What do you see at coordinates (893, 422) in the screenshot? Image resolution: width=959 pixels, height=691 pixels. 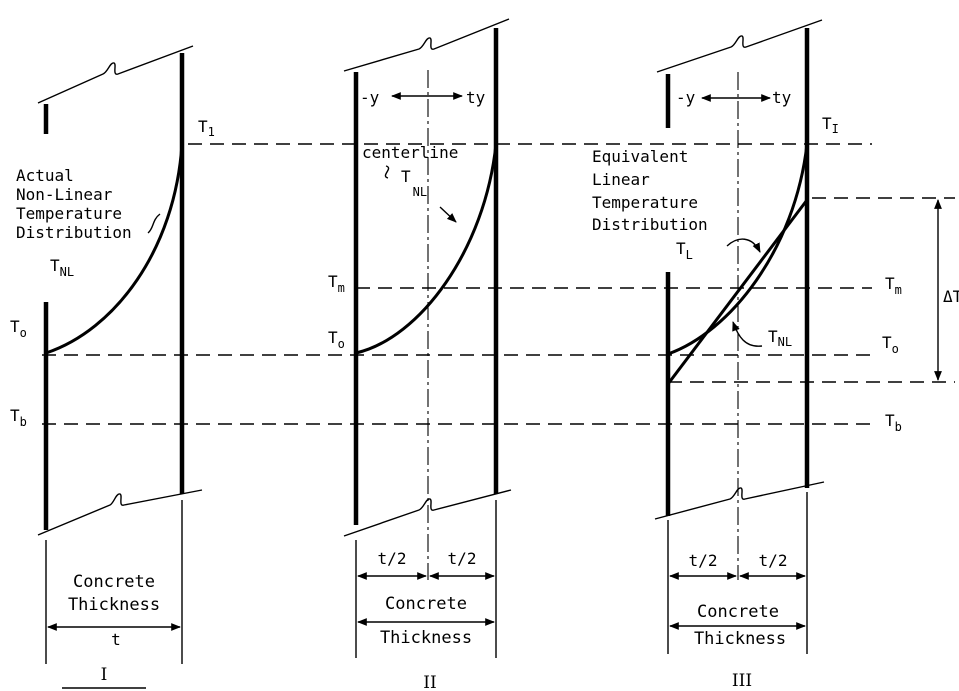 I see `panel-iii-tb-label: Tb` at bounding box center [893, 422].